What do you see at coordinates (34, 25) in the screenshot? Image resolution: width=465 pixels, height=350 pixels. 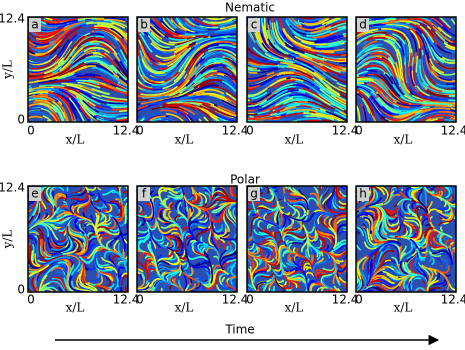 I see `panel-label: a` at bounding box center [34, 25].